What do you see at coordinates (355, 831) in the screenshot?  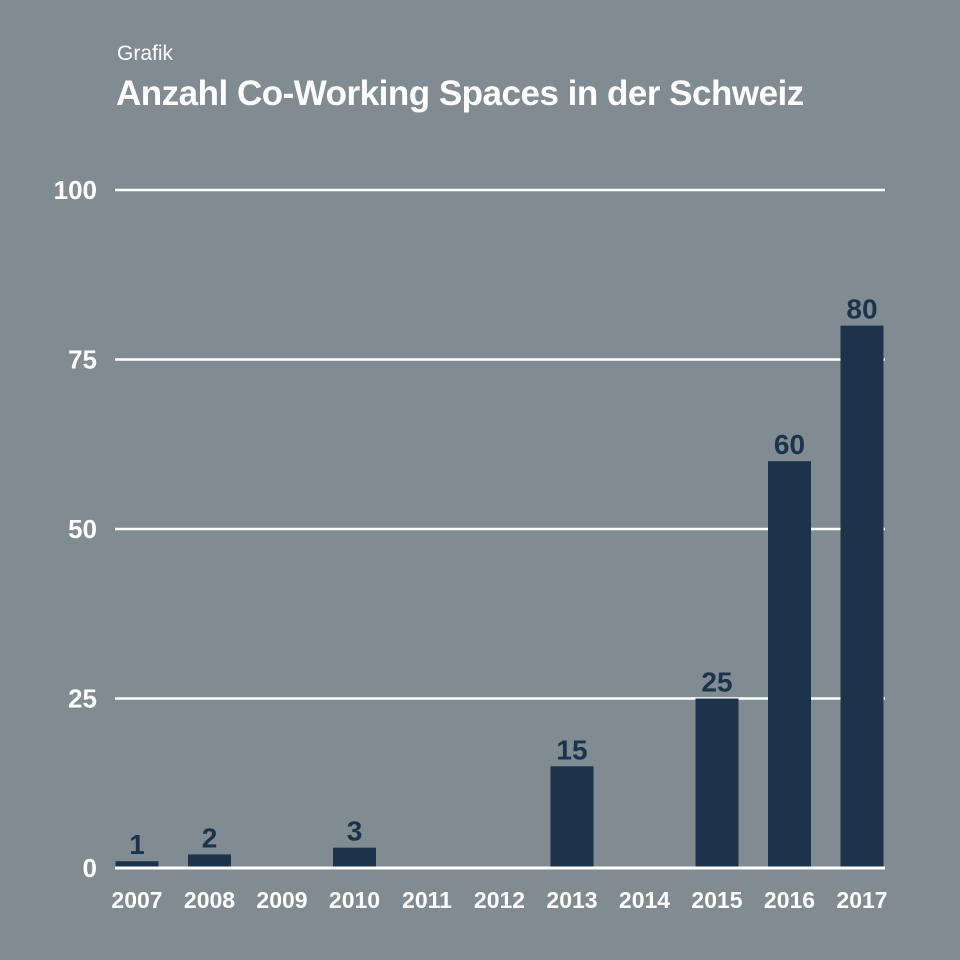 I see `data-label-2010: 3` at bounding box center [355, 831].